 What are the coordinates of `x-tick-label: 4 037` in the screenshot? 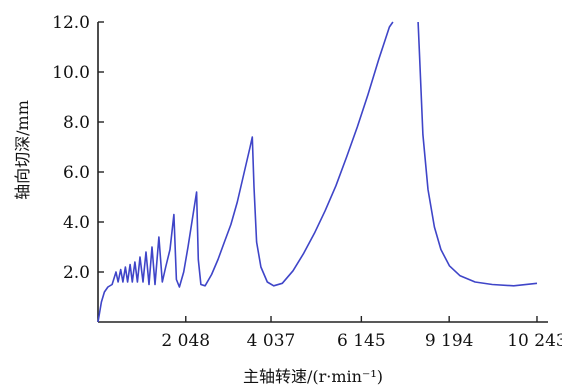 It's located at (271, 341).